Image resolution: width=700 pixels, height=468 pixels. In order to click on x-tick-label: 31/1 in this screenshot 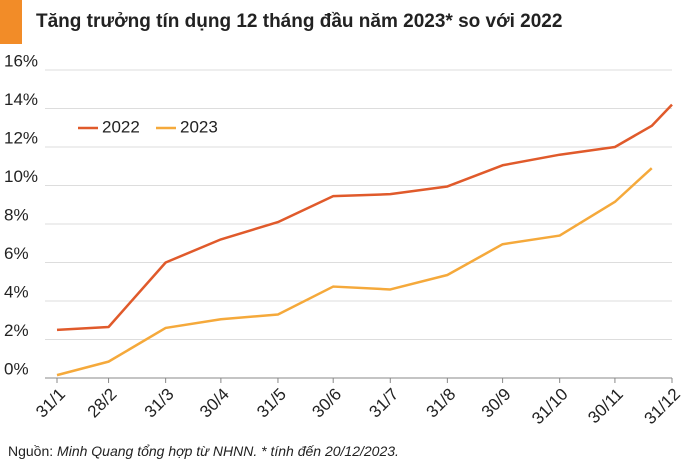, I will do `click(50, 403)`.